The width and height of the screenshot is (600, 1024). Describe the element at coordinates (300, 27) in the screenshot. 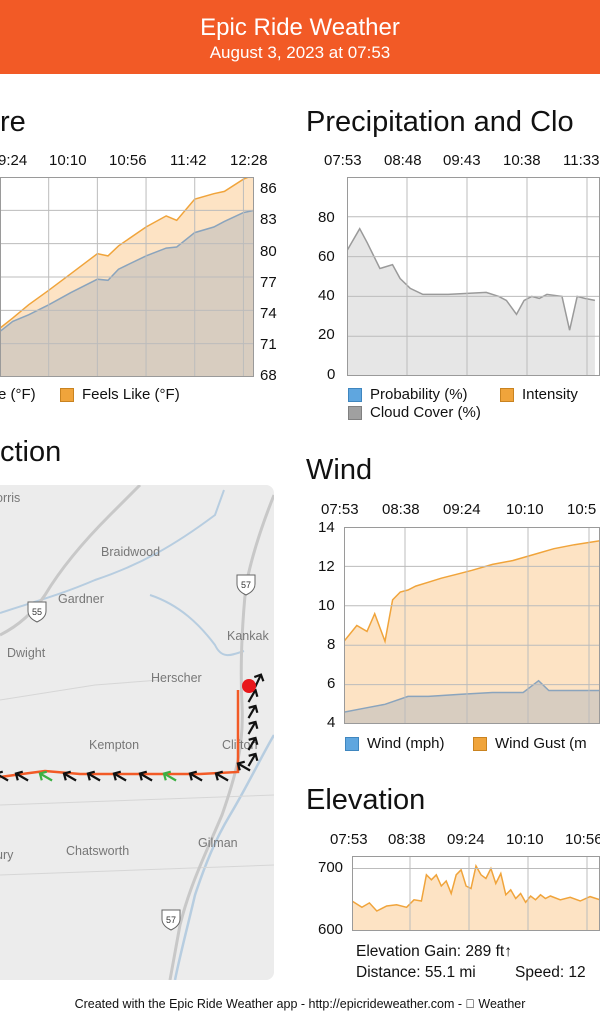

I see `app-title: Epic Ride Weather` at that location.